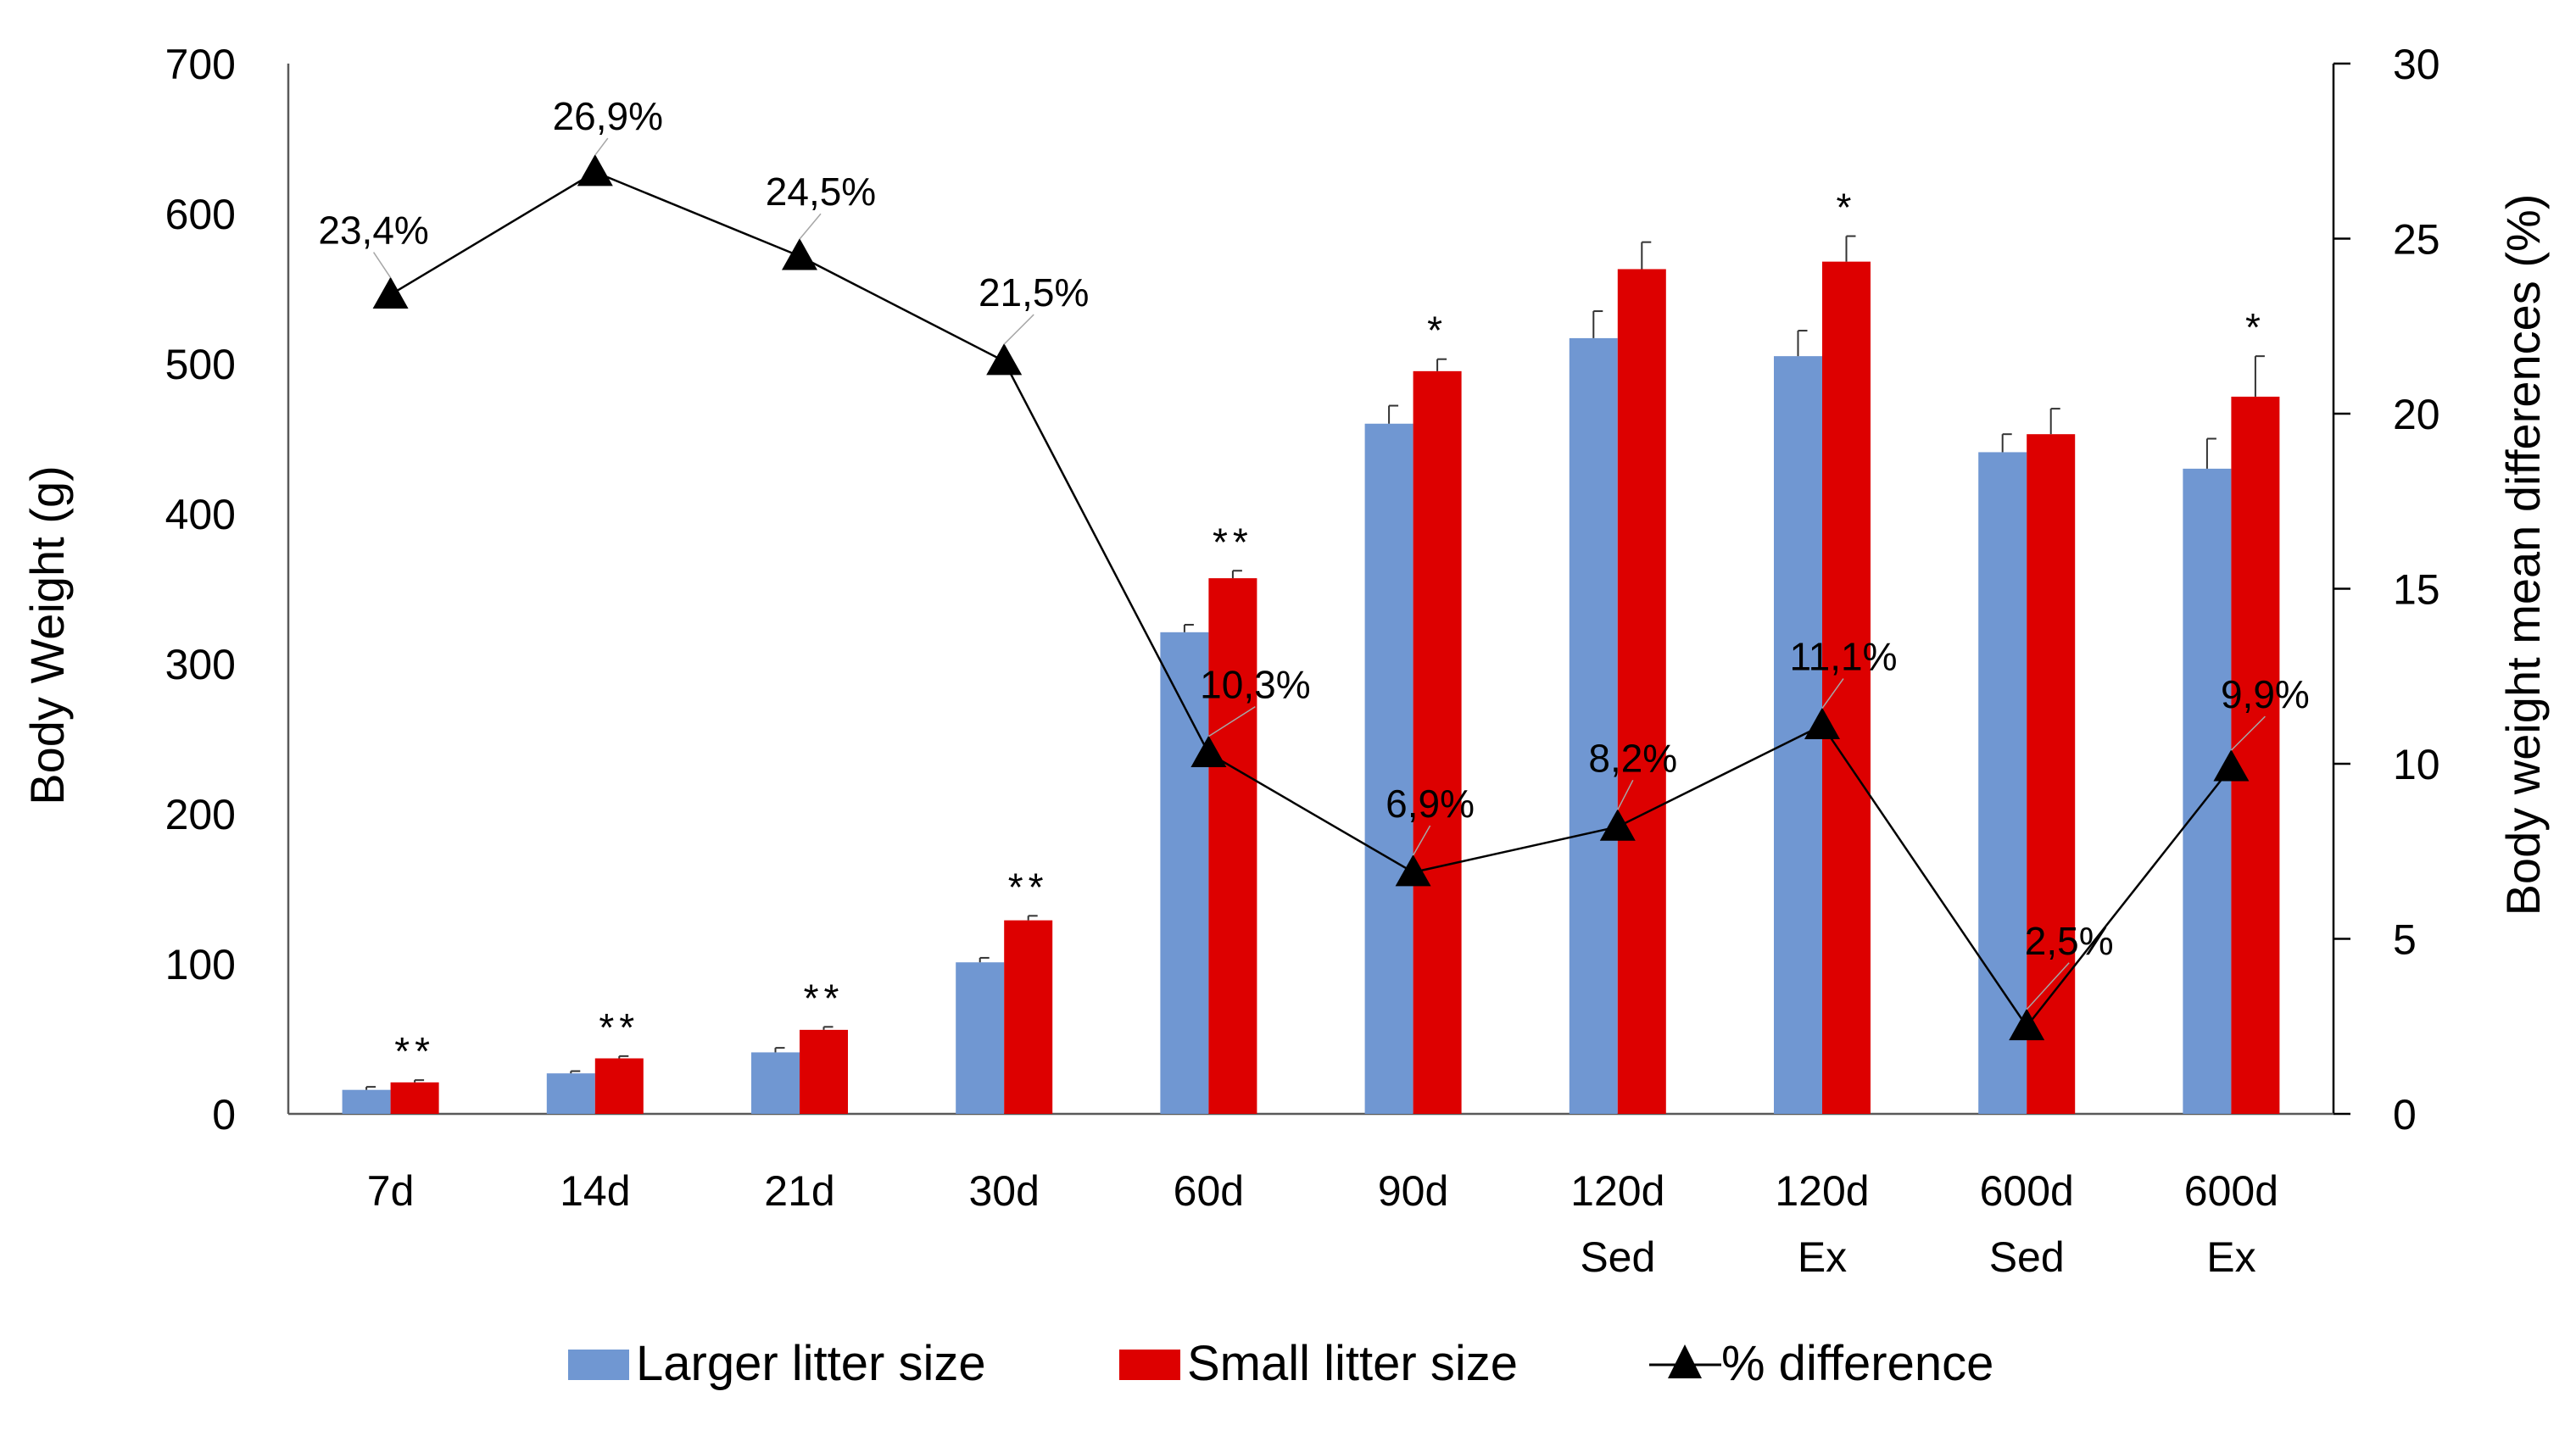  Describe the element at coordinates (1413, 1191) in the screenshot. I see `x-category-label: 90d` at that location.